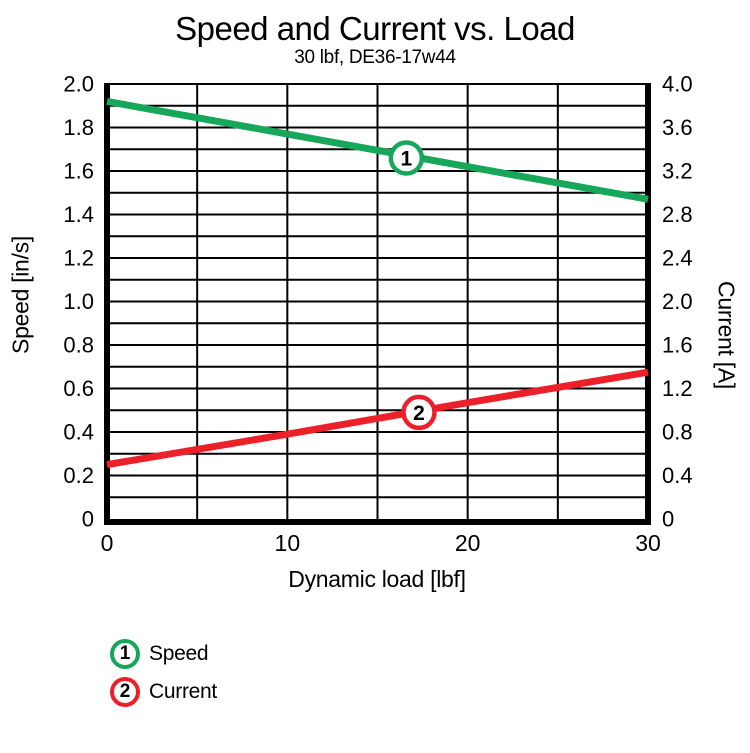  I want to click on legend-label-speed: Speed, so click(179, 653).